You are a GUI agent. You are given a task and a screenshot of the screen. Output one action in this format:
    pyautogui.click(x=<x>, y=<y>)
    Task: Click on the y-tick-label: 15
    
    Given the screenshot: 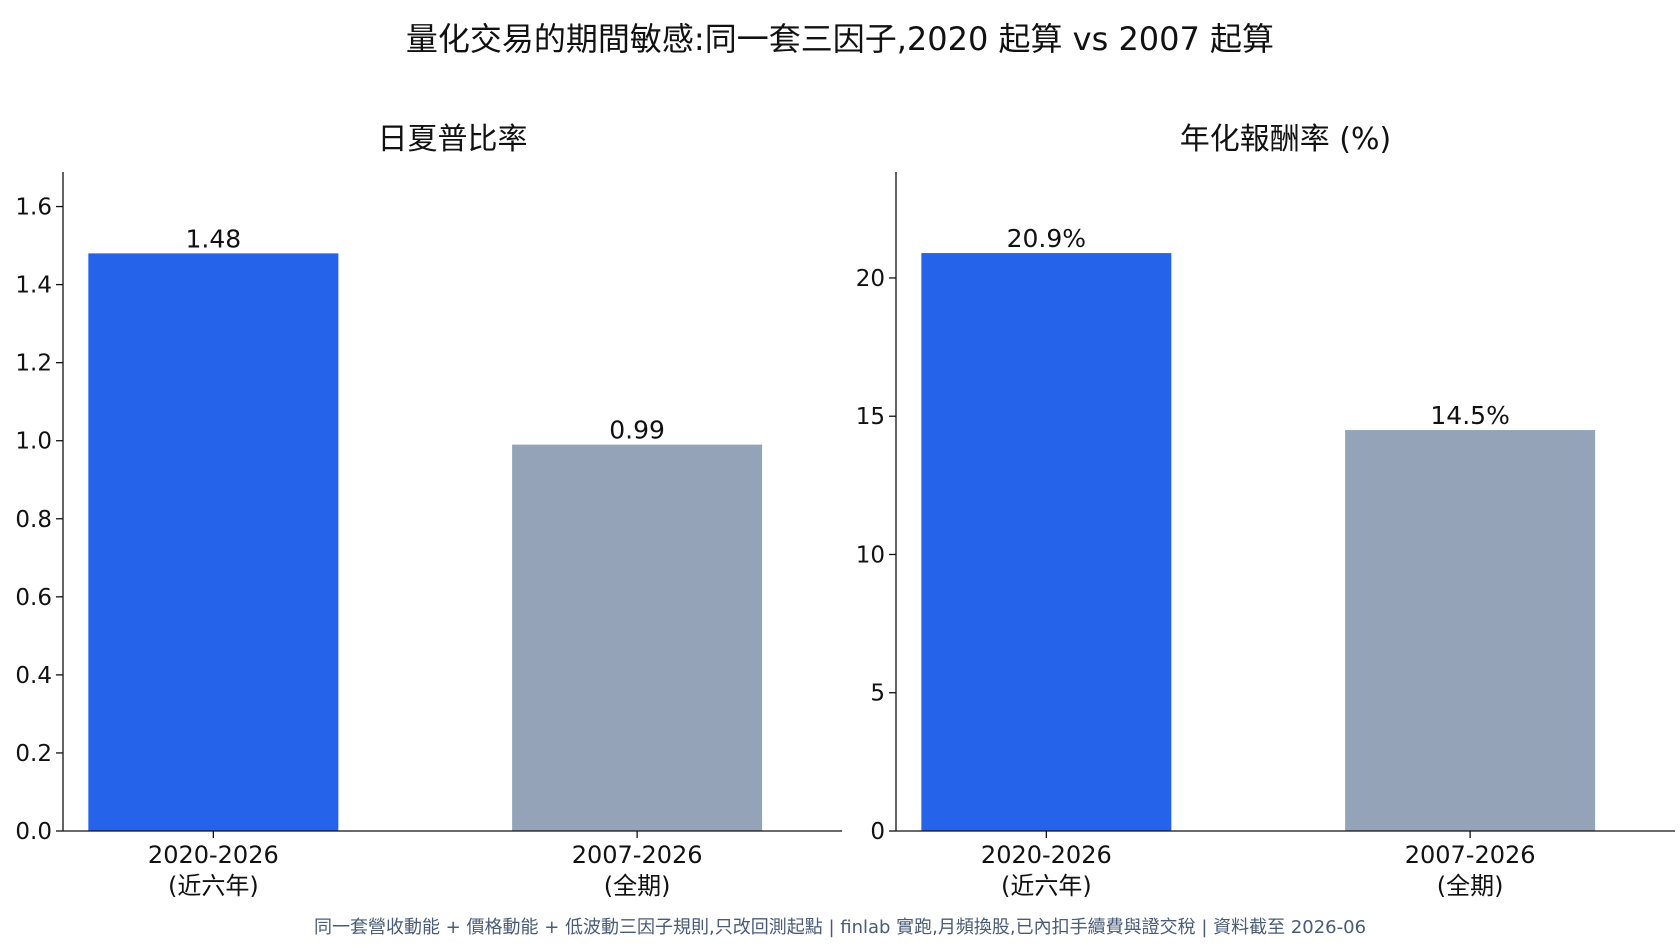 What is the action you would take?
    pyautogui.click(x=870, y=417)
    